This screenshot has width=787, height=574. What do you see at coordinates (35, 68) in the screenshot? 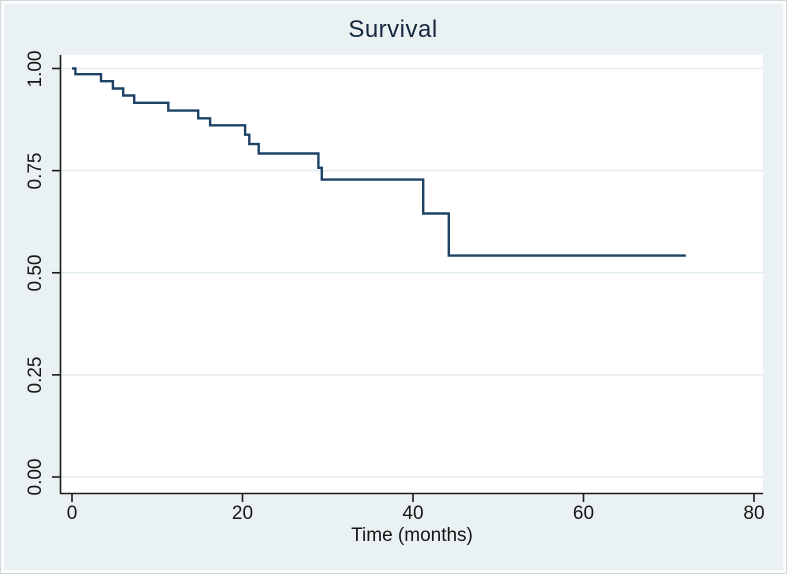
I see `y-tick-label: 1.00` at bounding box center [35, 68].